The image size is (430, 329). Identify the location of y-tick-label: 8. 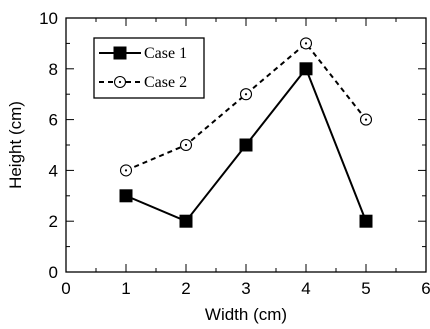
(53, 69).